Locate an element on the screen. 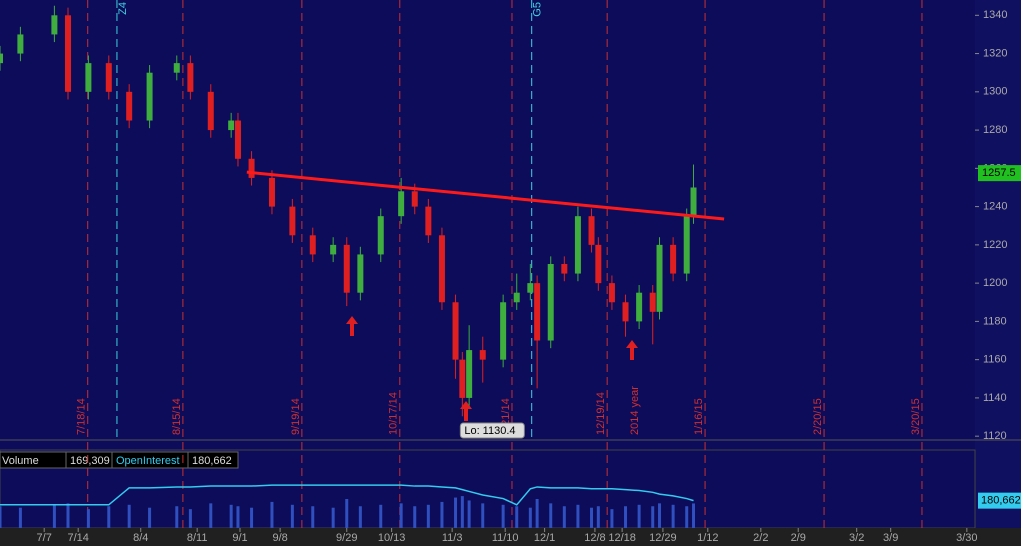 The height and width of the screenshot is (546, 1021). x-tick-label: 3/30 is located at coordinates (966, 538).